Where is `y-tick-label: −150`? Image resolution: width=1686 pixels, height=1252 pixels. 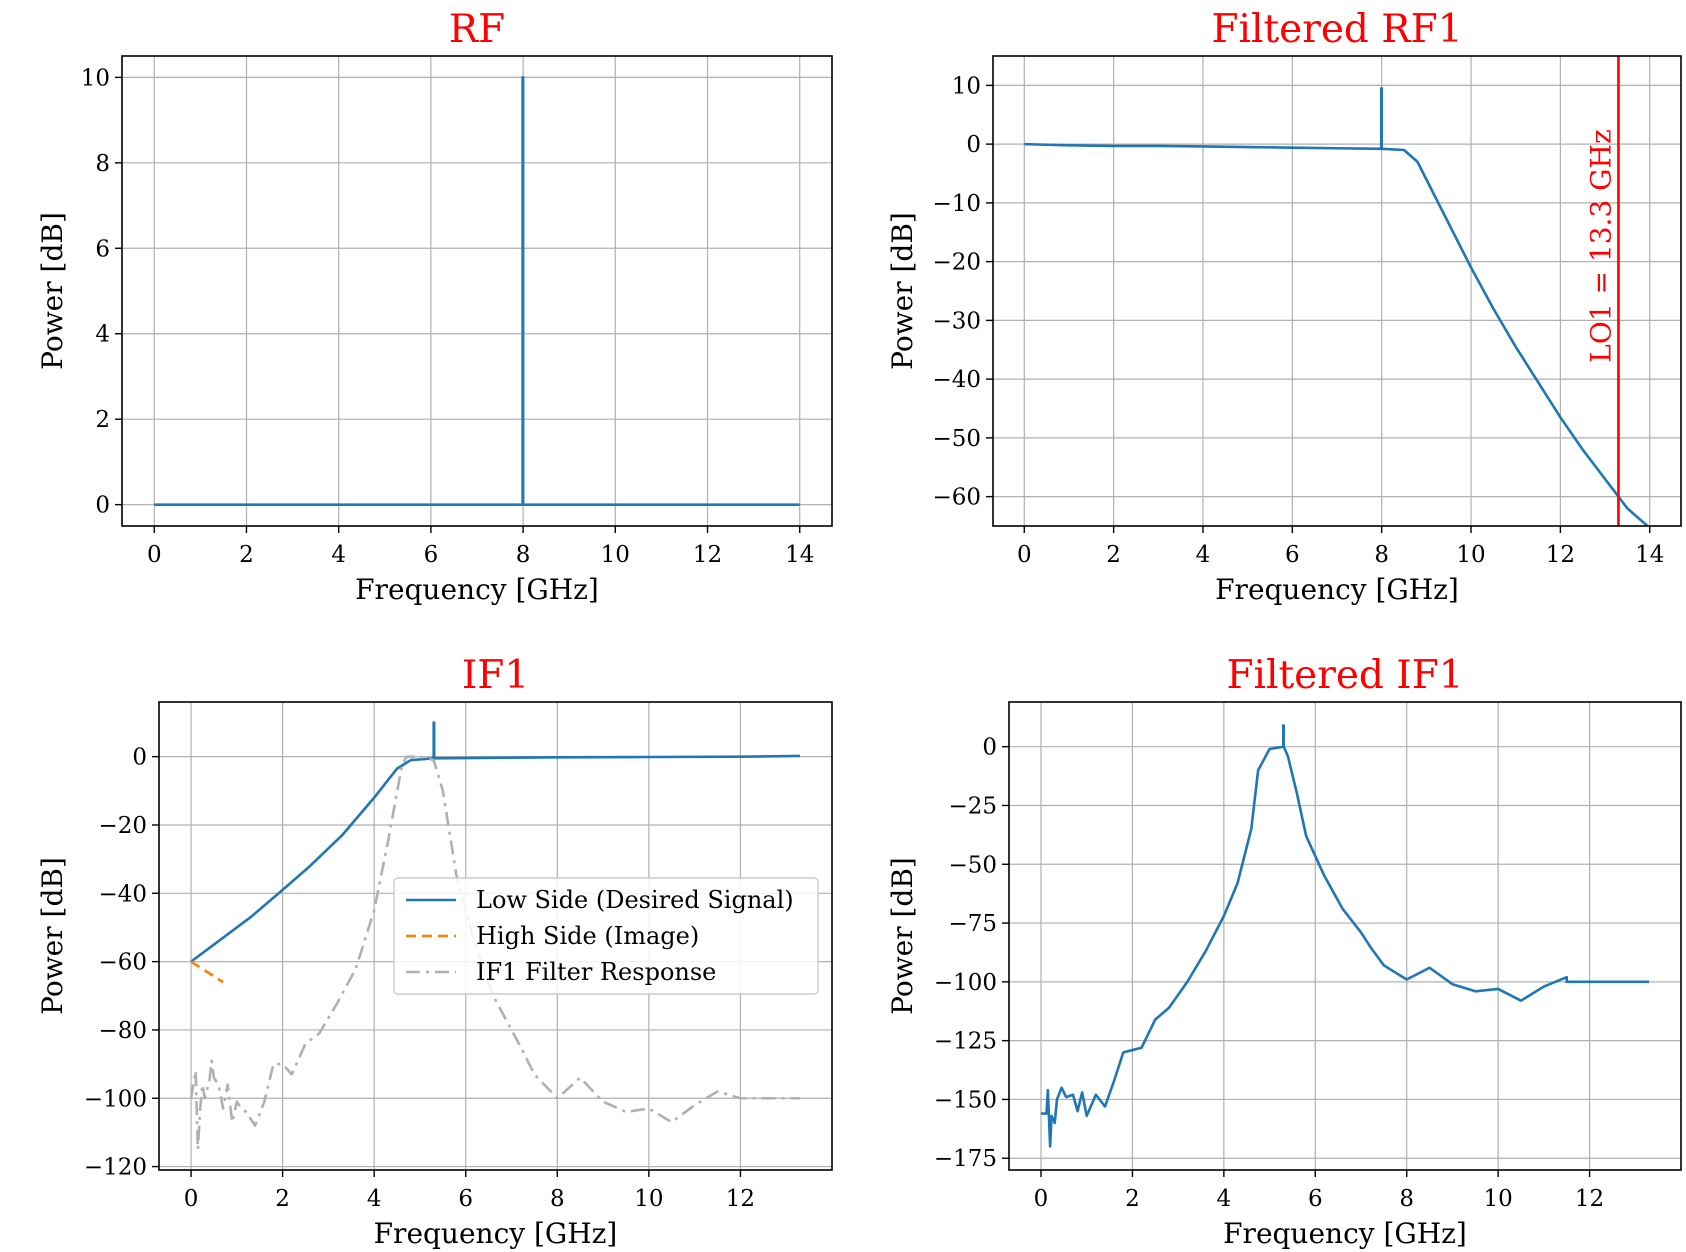
y-tick-label: −150 is located at coordinates (965, 1100).